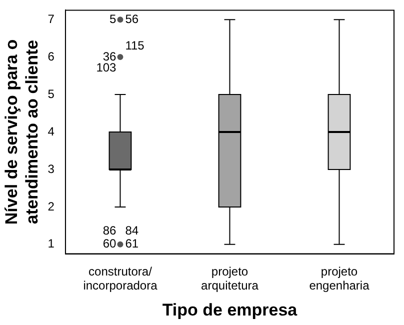 The height and width of the screenshot is (325, 404). I want to click on annotation: 84, so click(132, 231).